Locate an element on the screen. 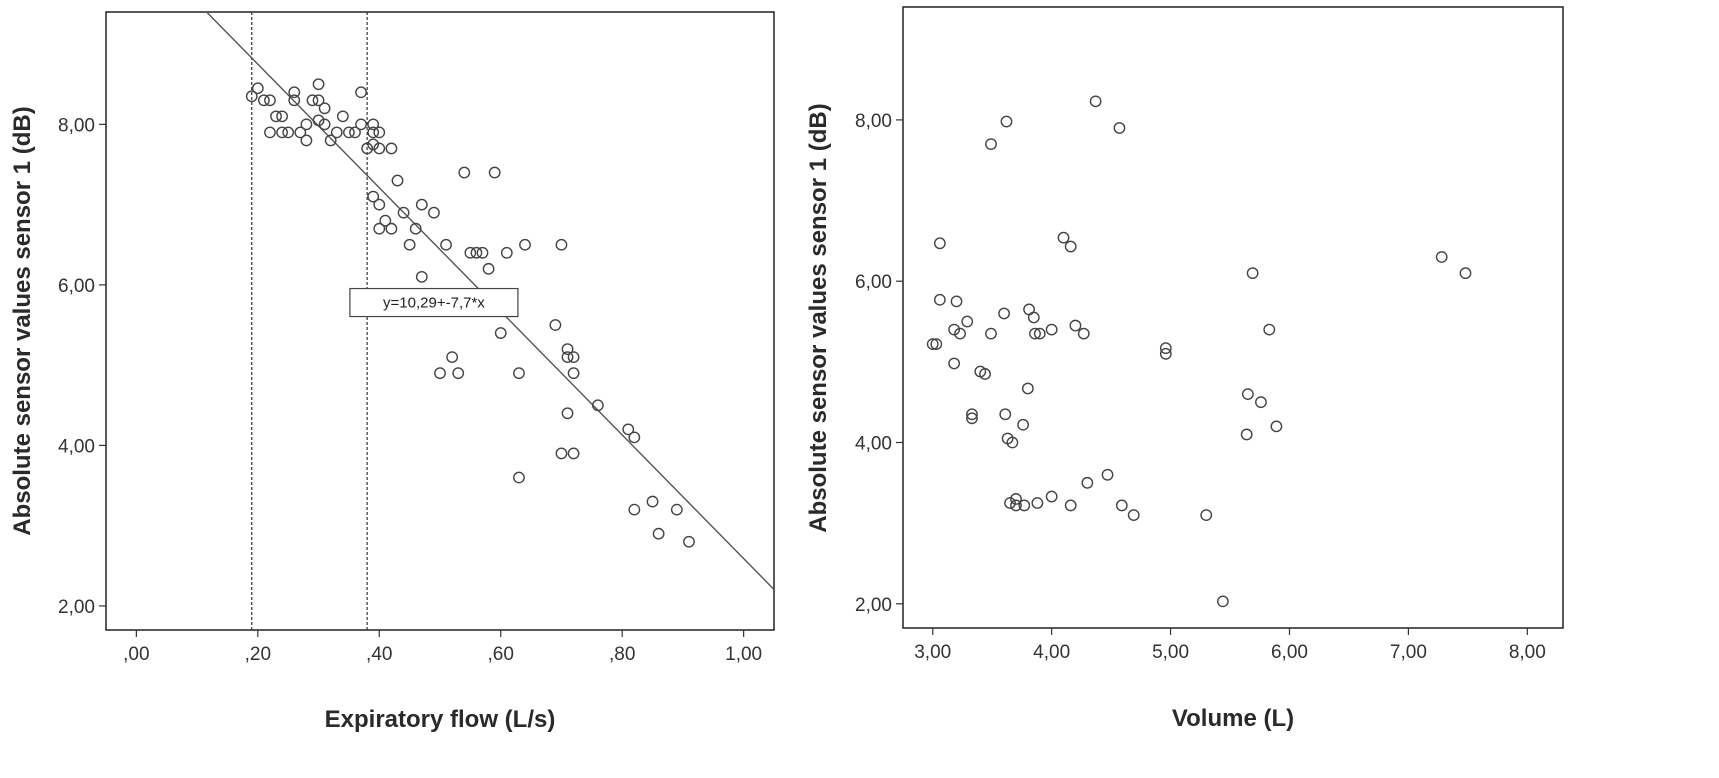 This screenshot has width=1719, height=778. equation-box is located at coordinates (434, 302).